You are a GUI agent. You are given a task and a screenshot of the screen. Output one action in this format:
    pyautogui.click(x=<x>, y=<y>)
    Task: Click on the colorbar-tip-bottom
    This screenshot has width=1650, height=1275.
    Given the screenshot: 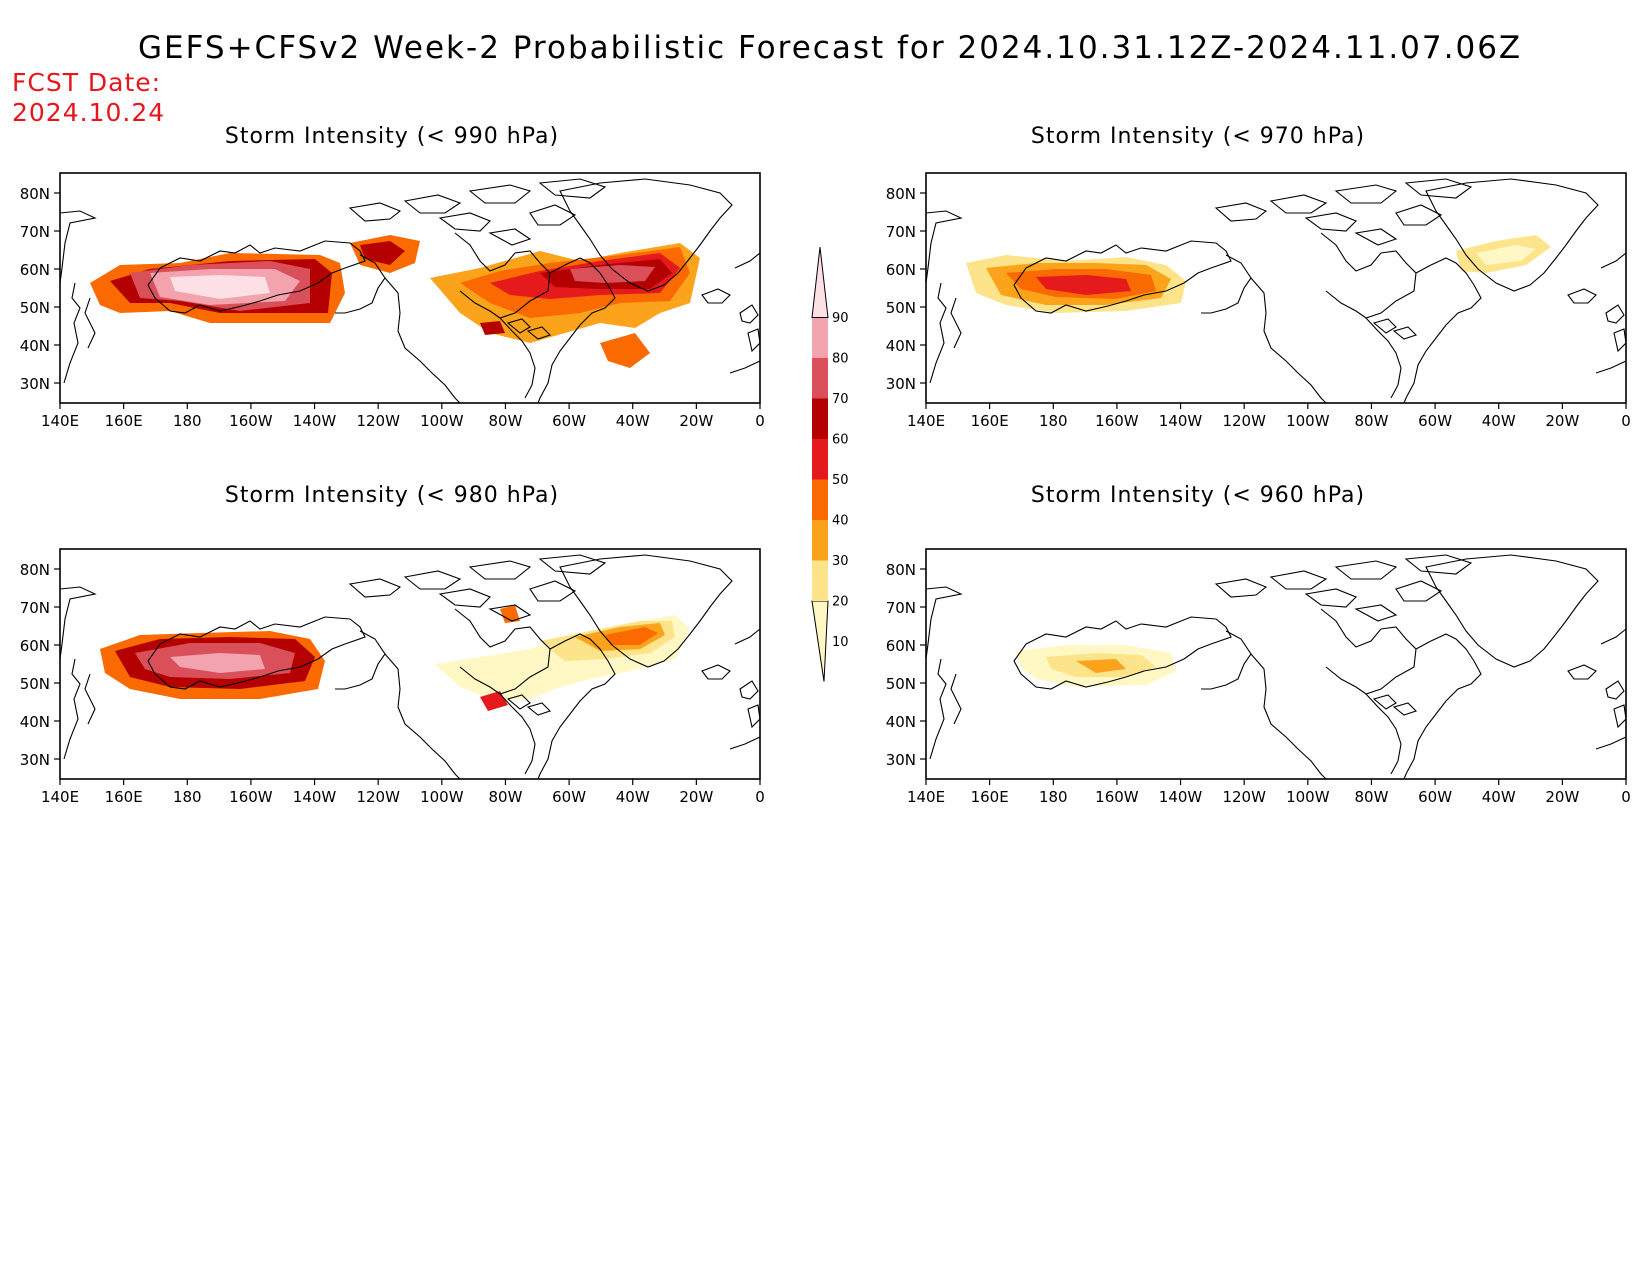 What is the action you would take?
    pyautogui.click(x=820, y=641)
    